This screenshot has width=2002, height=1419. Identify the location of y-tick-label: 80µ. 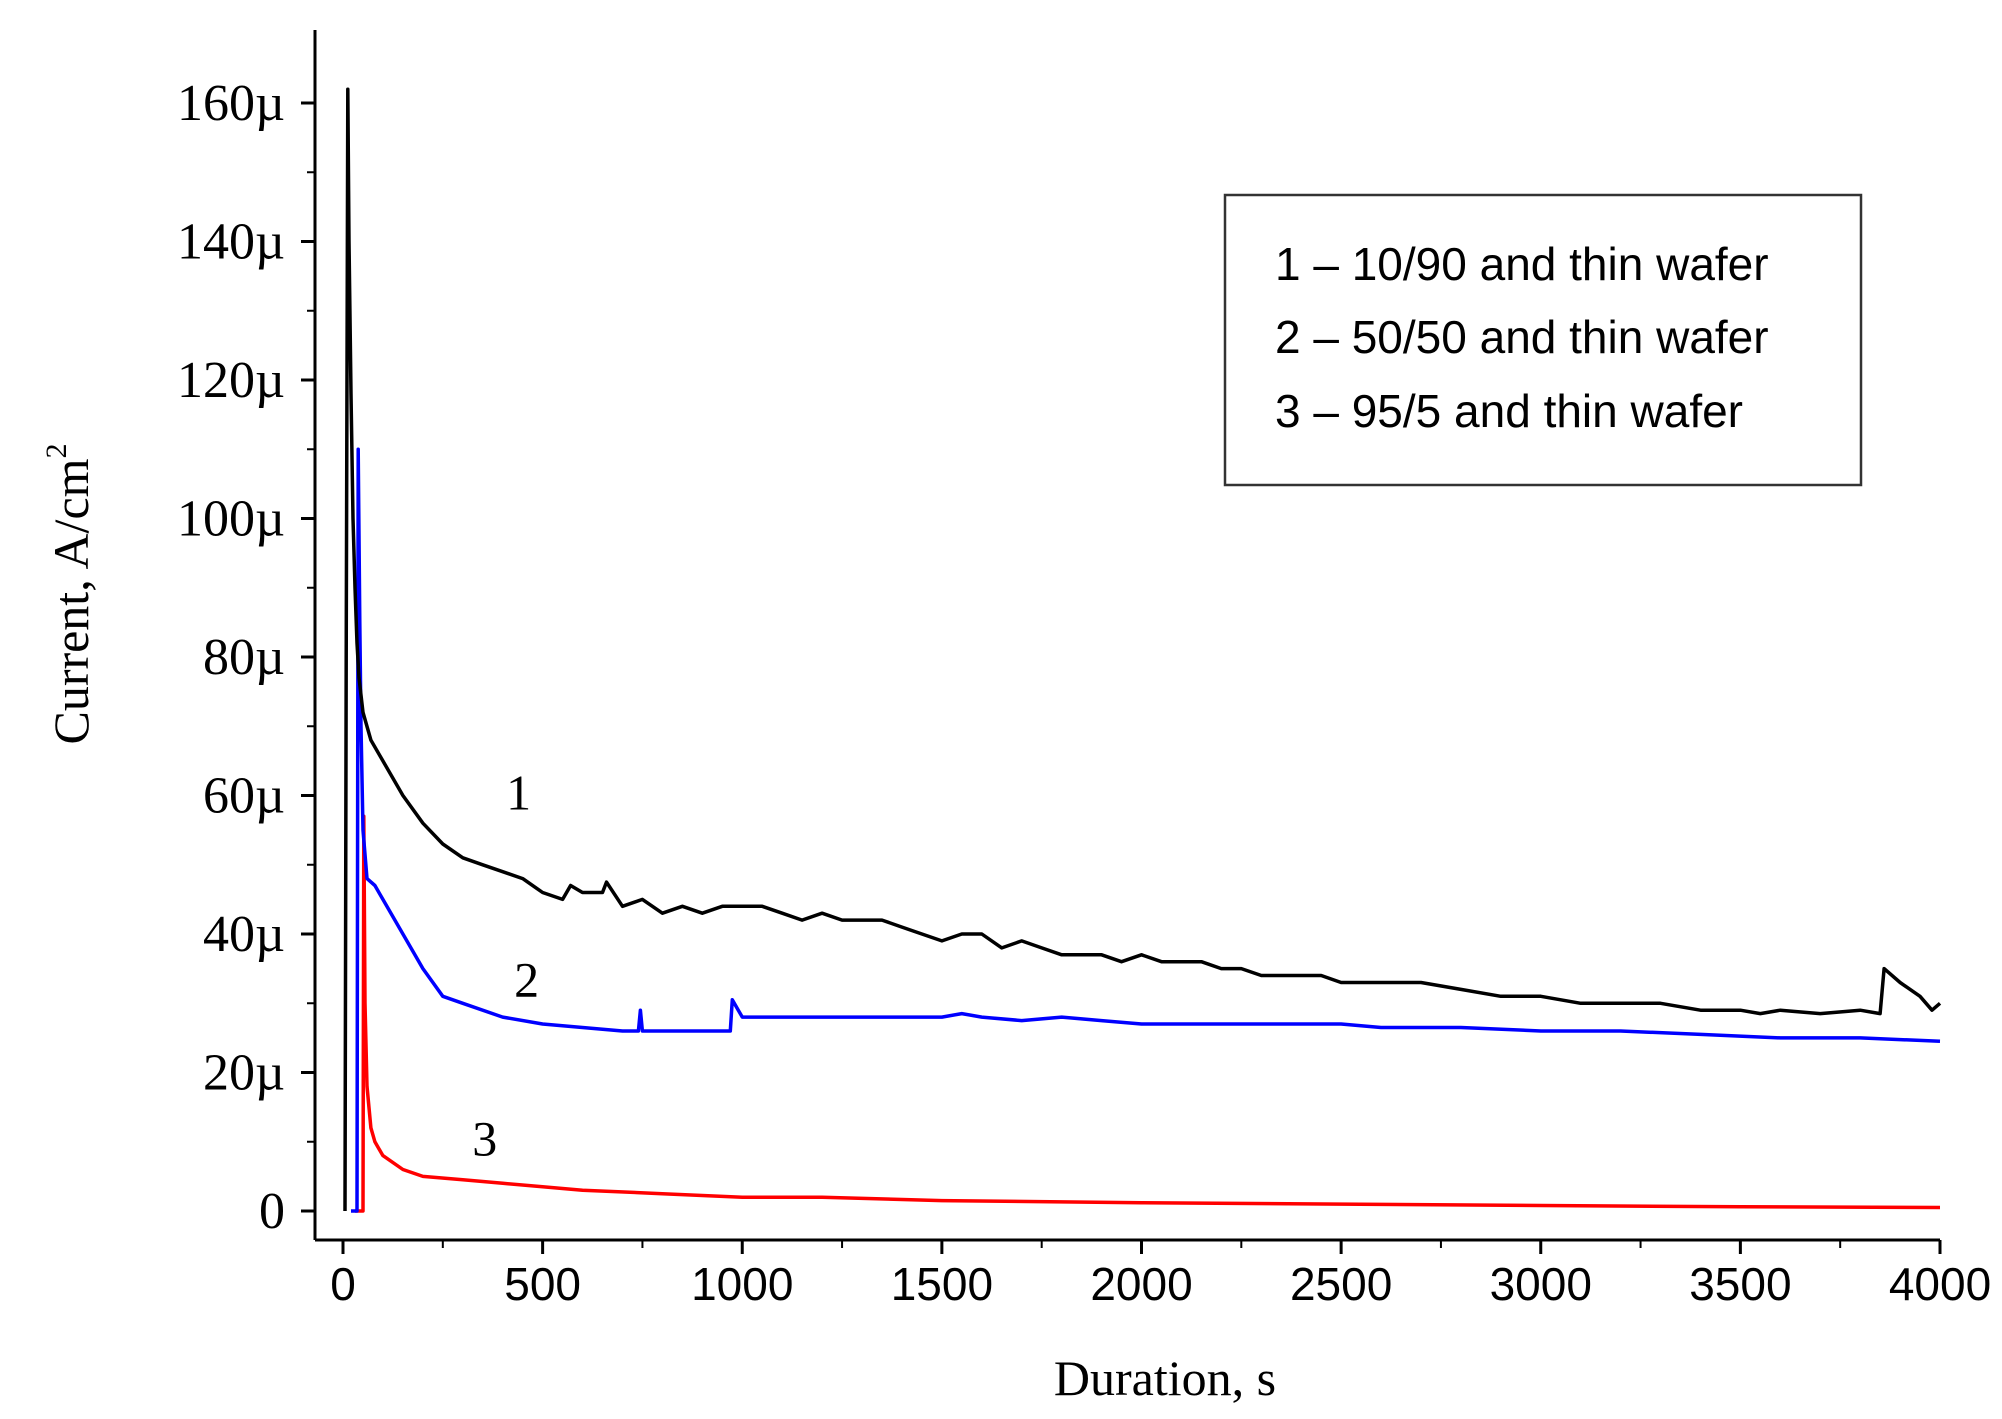
(244, 657).